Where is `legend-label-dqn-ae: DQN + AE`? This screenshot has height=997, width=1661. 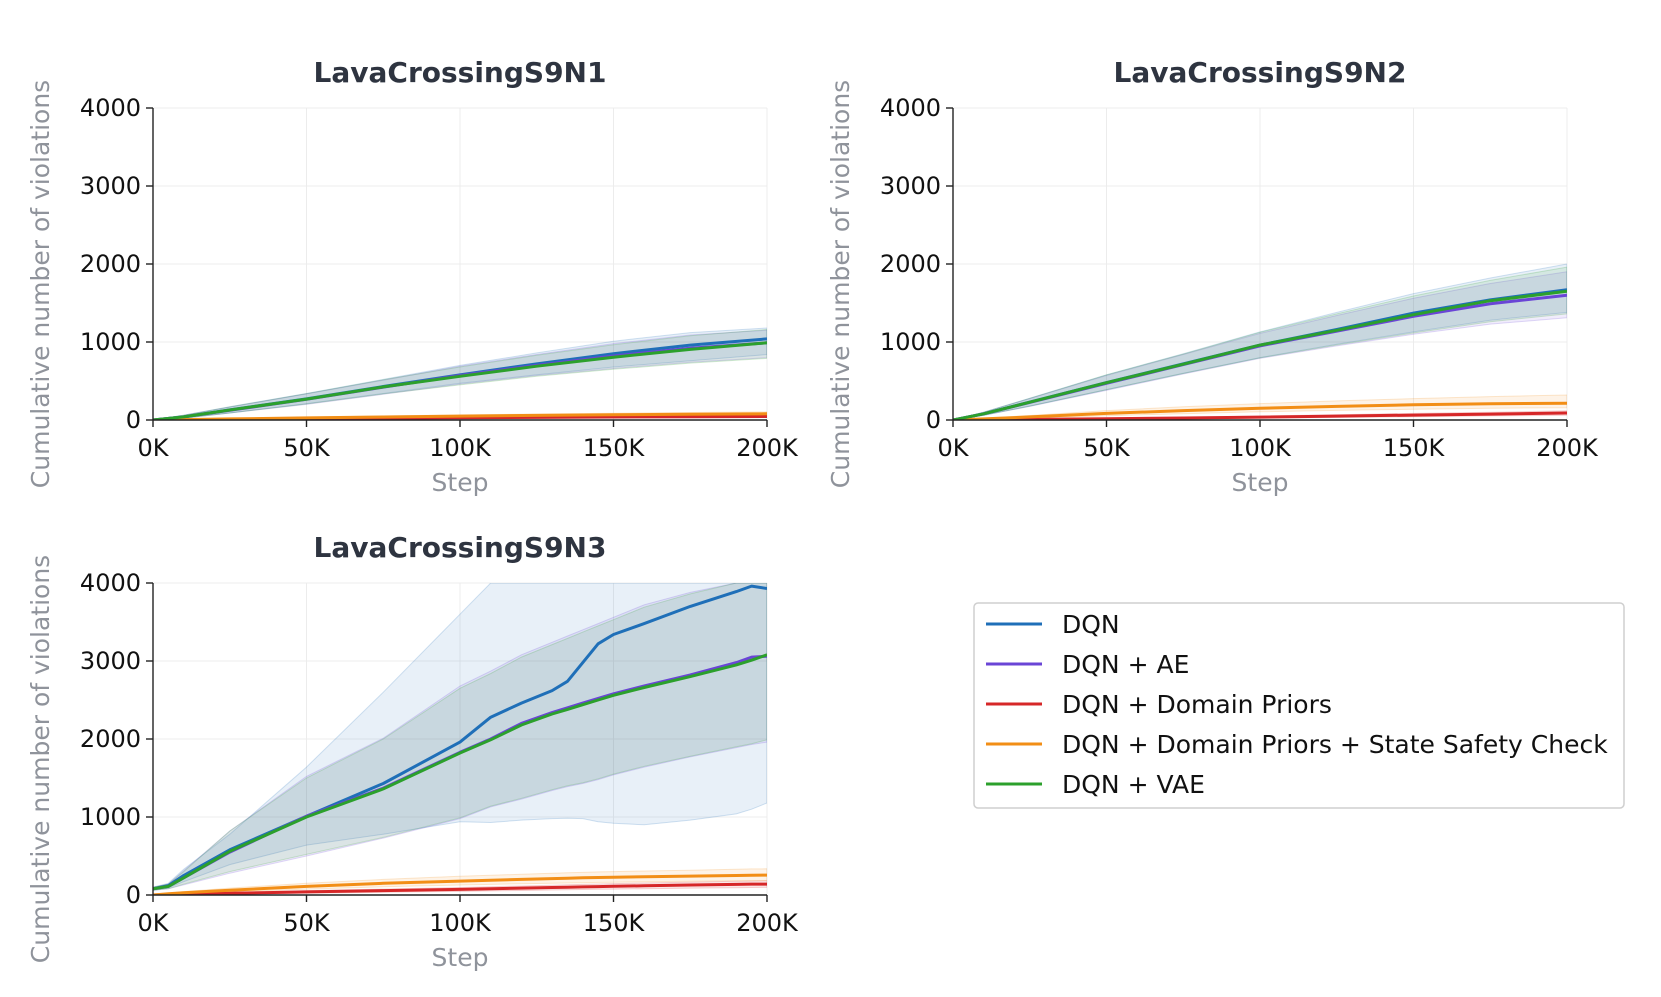
legend-label-dqn-ae: DQN + AE is located at coordinates (1125, 664).